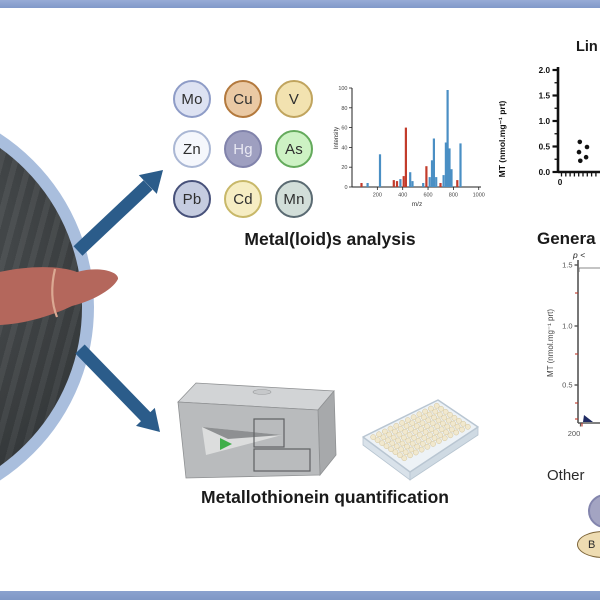 The height and width of the screenshot is (600, 600). Describe the element at coordinates (409, 147) in the screenshot. I see `mass-spectrum-chart: 0 20 40 60 80 100 200 400 600 800 1000 m/z Intensity` at that location.